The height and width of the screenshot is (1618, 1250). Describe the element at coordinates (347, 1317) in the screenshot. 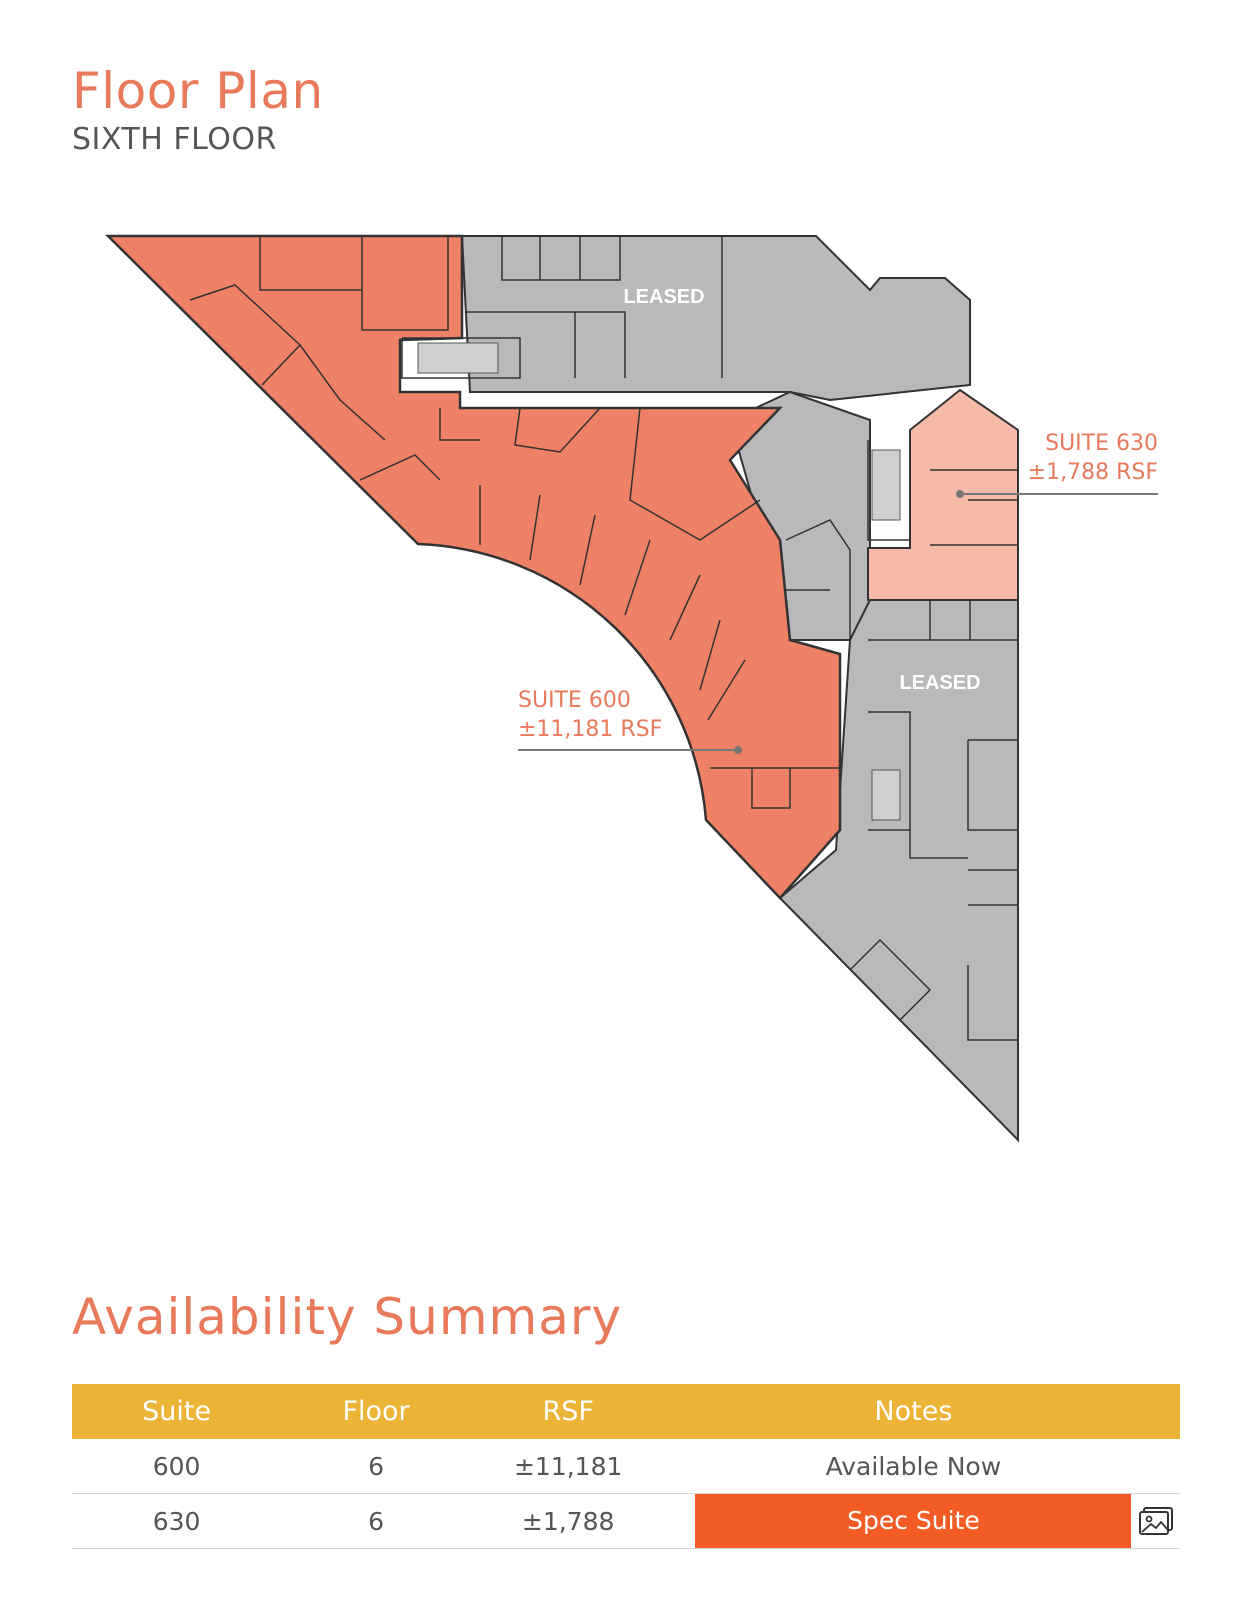

I see `availability-summary-title: Availability Summary` at that location.